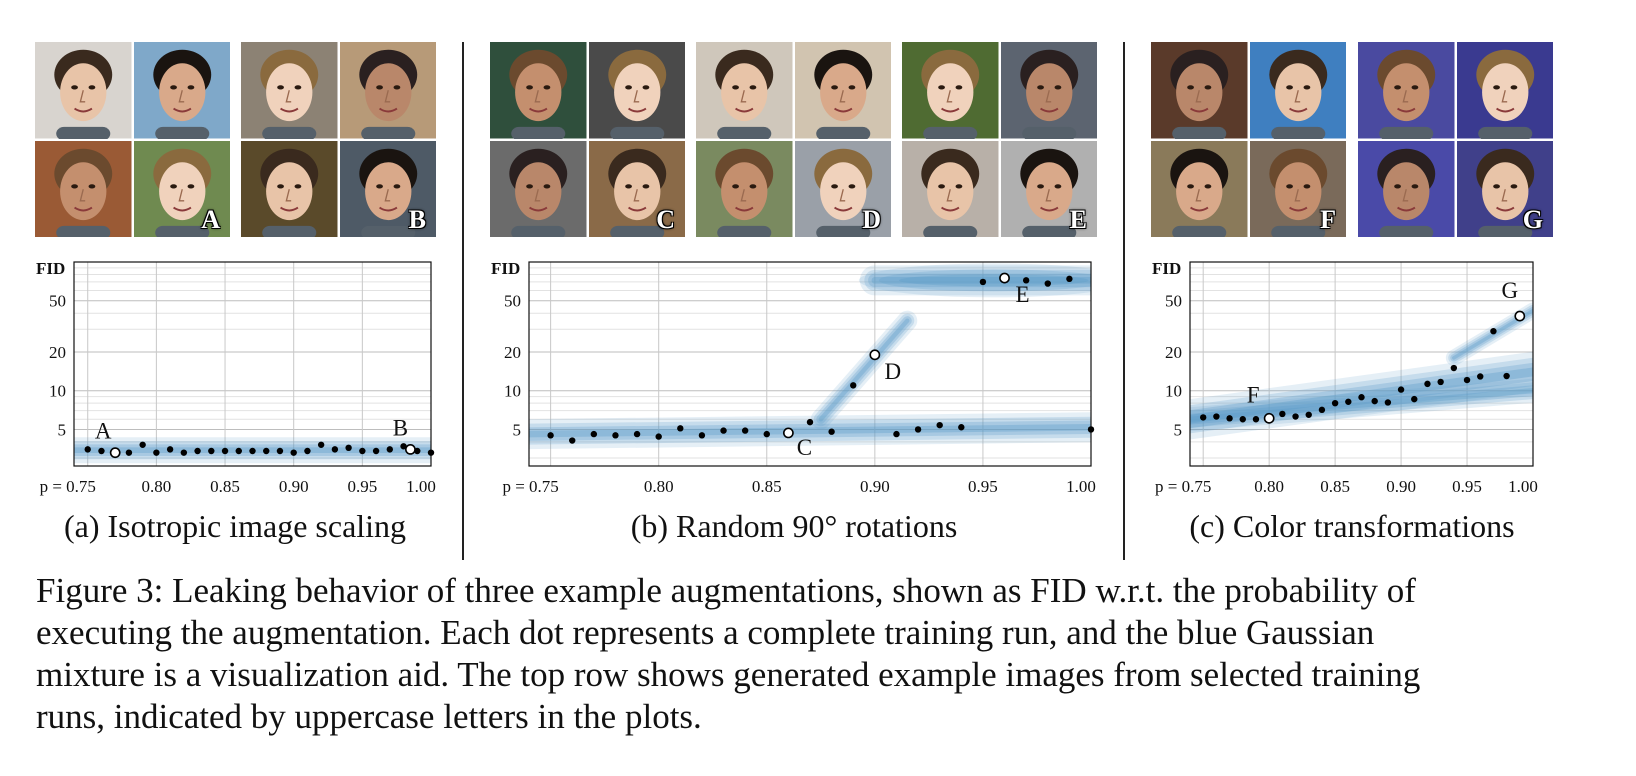  Describe the element at coordinates (517, 429) in the screenshot. I see `y-tick-label: 5` at that location.